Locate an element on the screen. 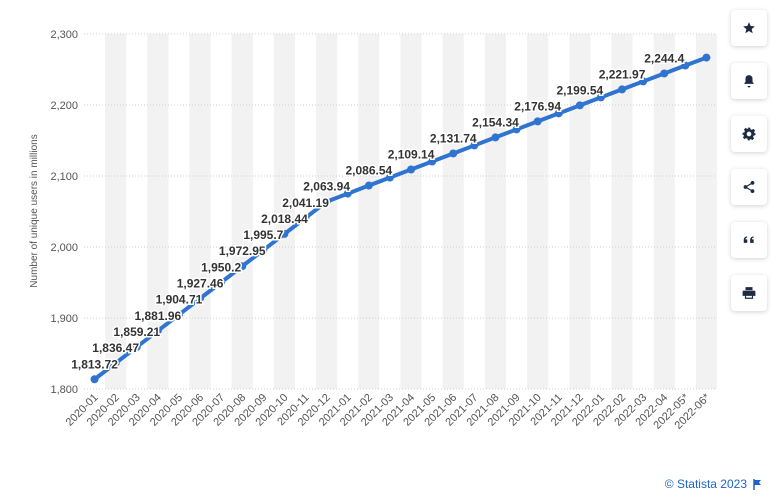  chart-toolbar is located at coordinates (749, 169).